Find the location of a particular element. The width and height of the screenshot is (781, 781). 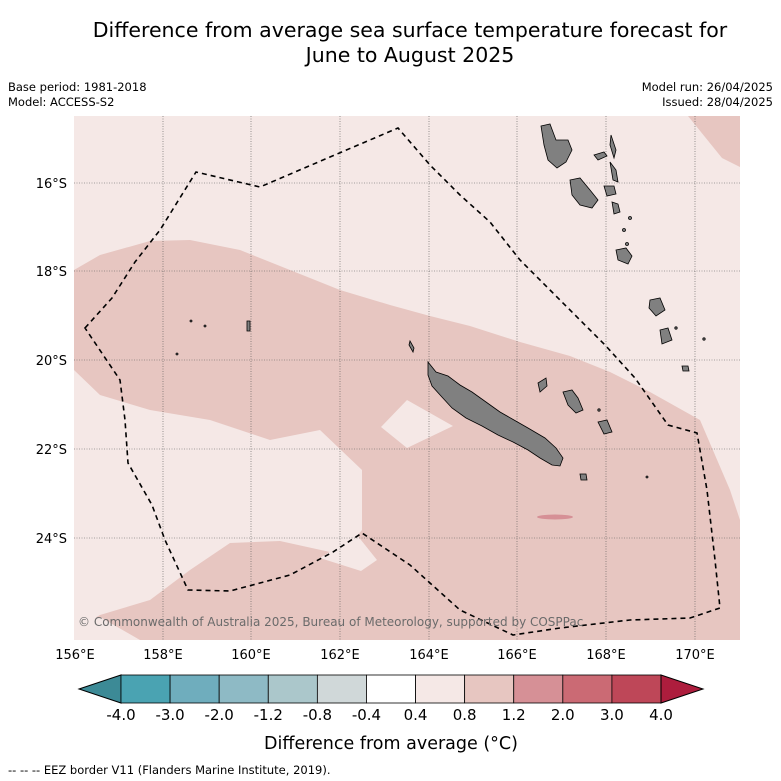

chesterfield-islet is located at coordinates (248, 326).